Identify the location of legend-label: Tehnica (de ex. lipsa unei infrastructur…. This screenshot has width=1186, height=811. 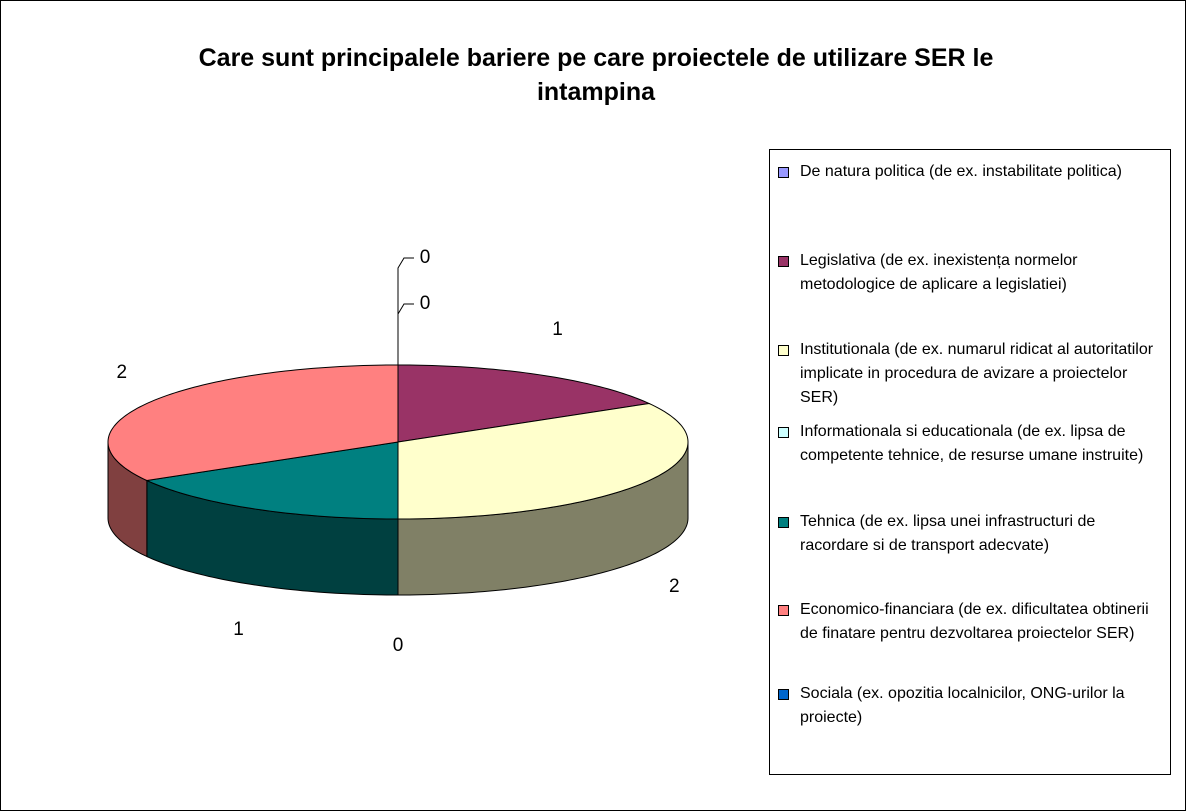
(948, 533).